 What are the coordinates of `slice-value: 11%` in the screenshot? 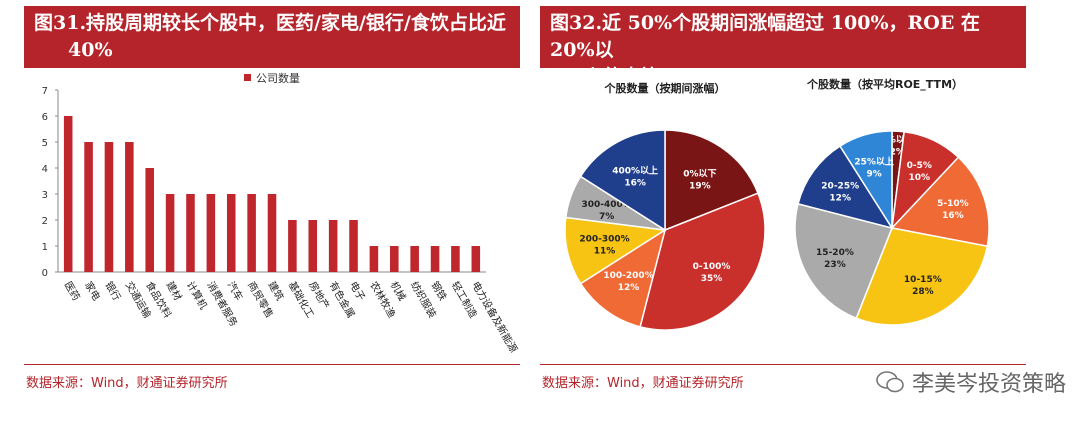 It's located at (605, 252).